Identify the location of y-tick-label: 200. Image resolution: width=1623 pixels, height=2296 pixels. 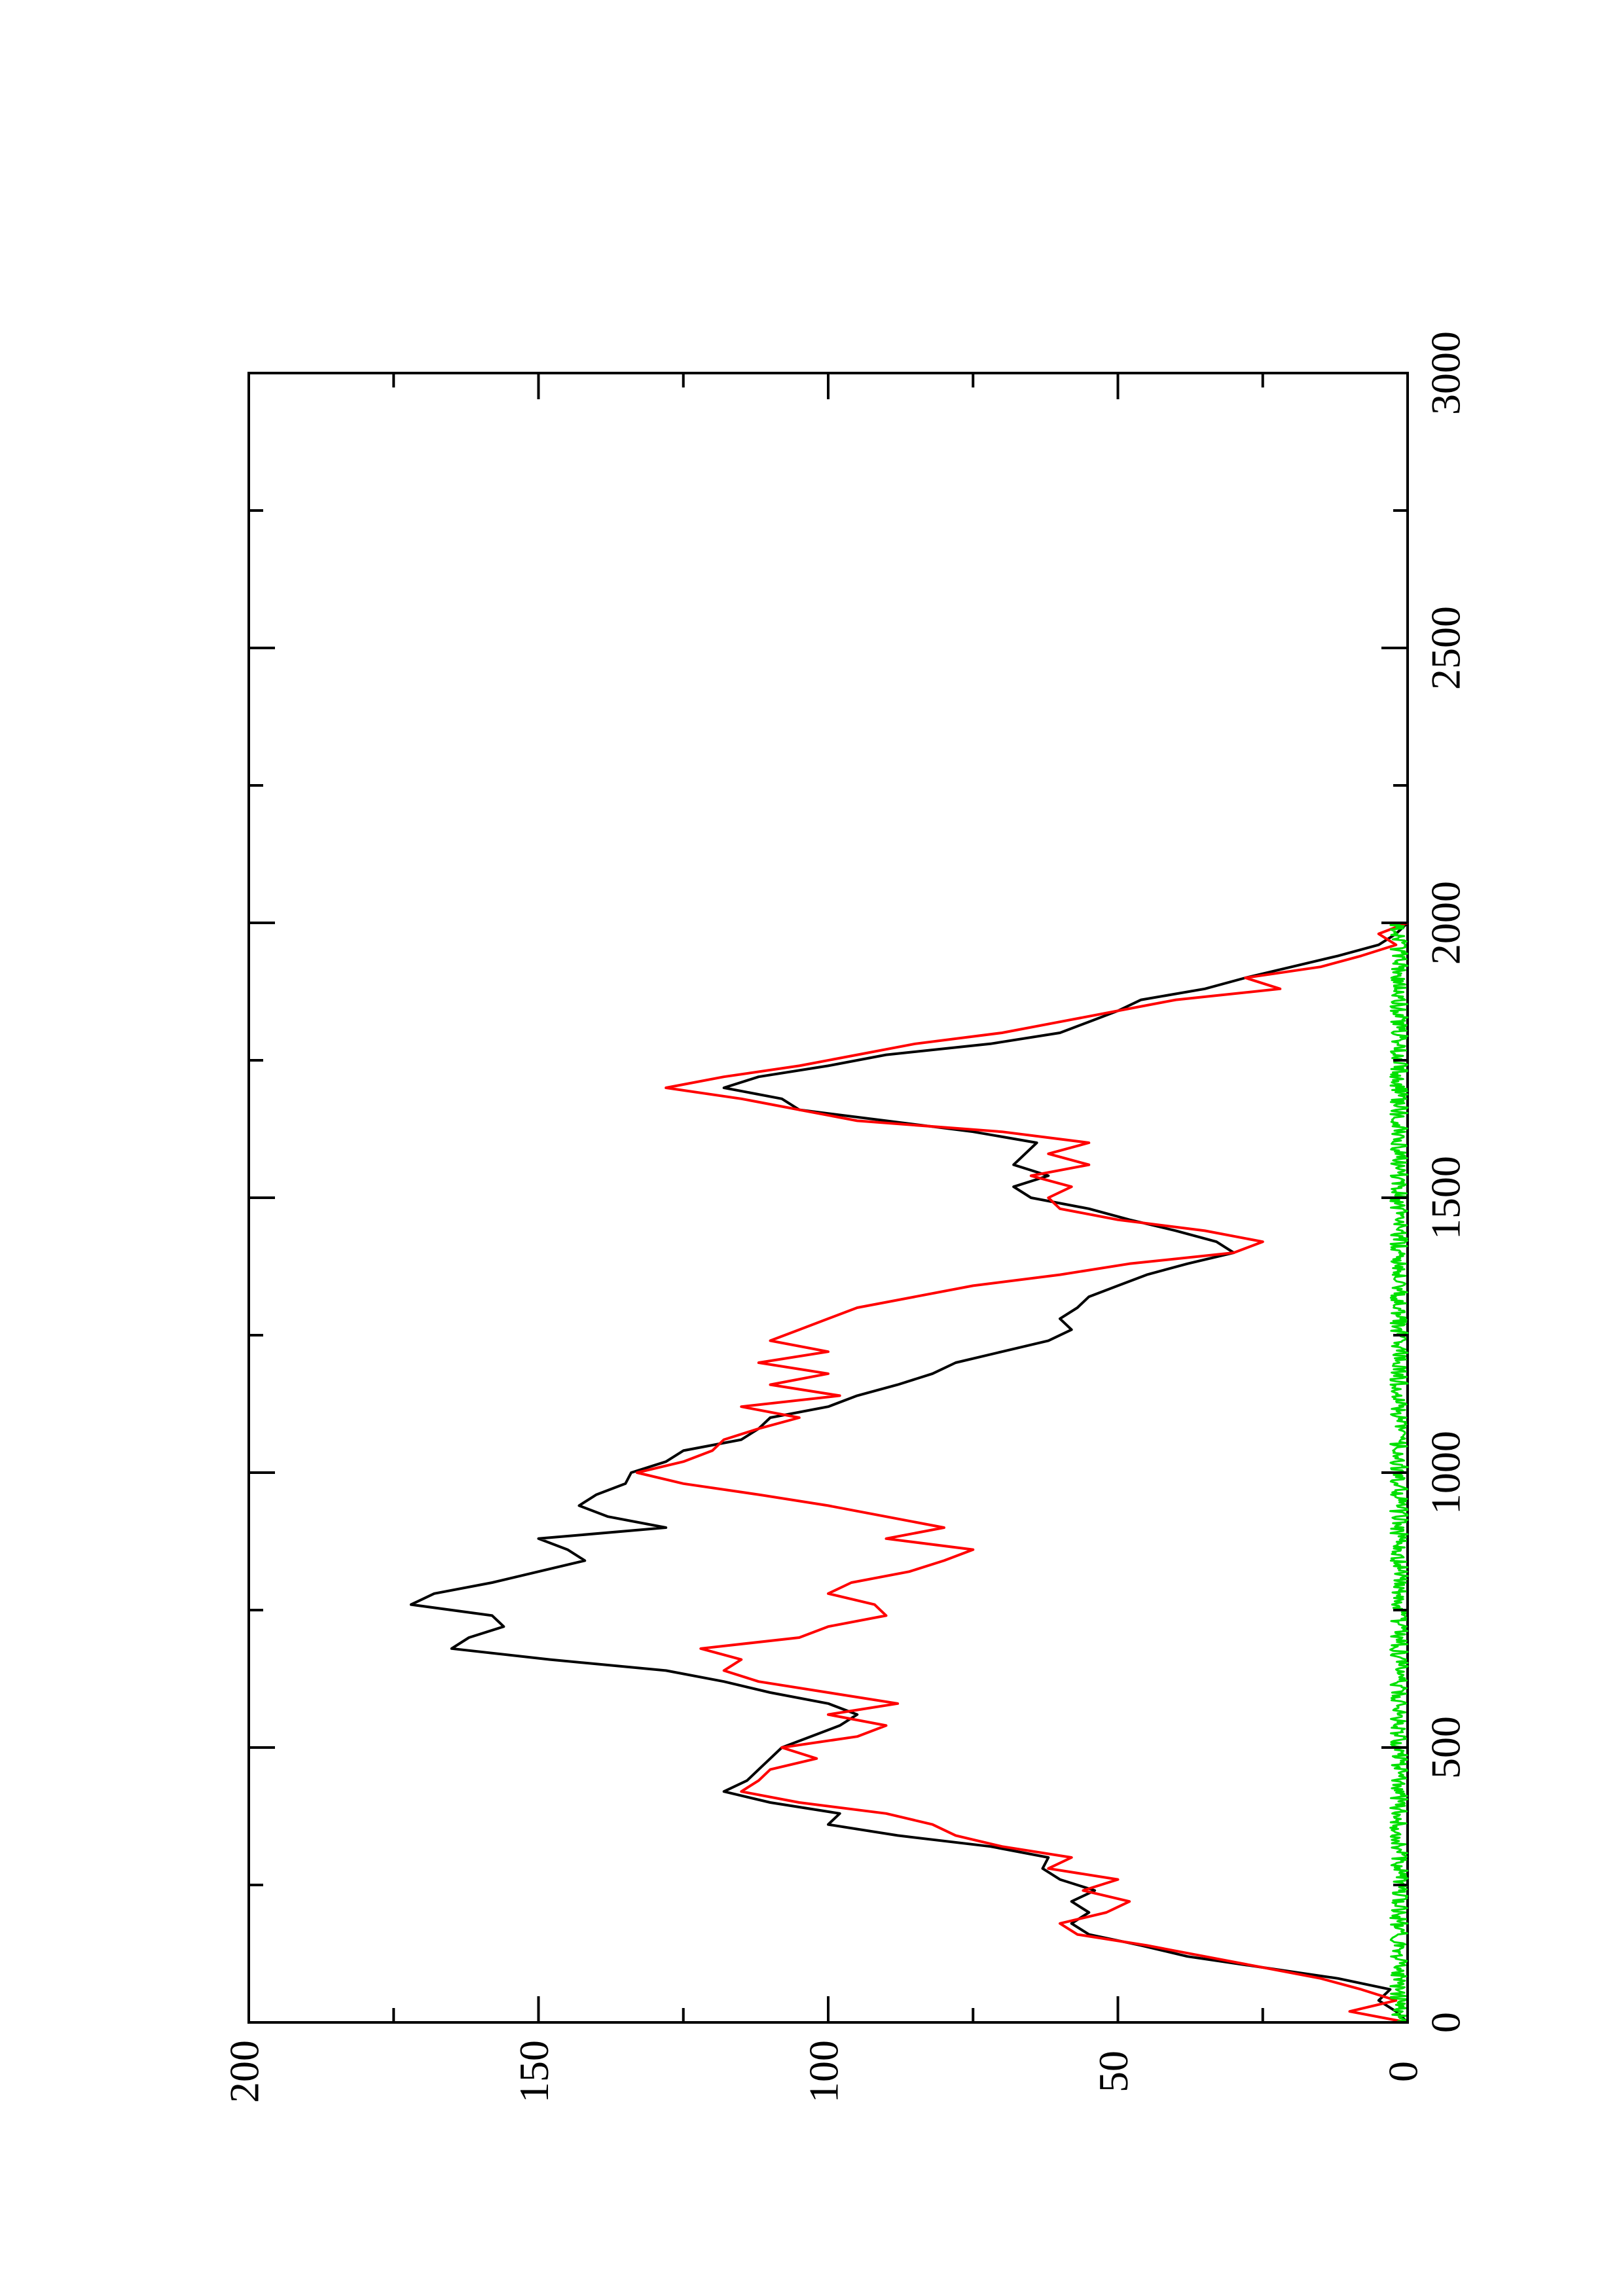
(244, 2071).